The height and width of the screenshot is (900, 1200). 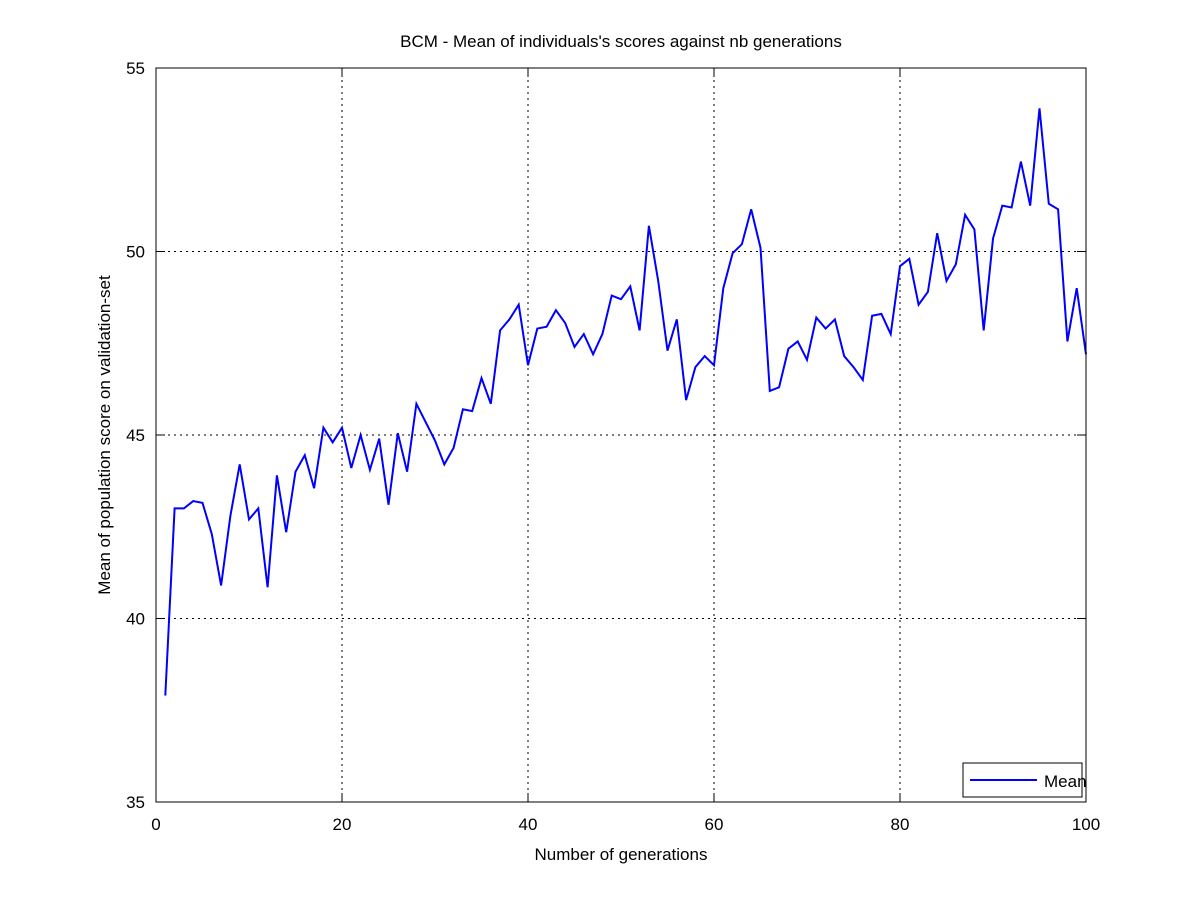 What do you see at coordinates (1065, 781) in the screenshot?
I see `legend-label-mean: Mean` at bounding box center [1065, 781].